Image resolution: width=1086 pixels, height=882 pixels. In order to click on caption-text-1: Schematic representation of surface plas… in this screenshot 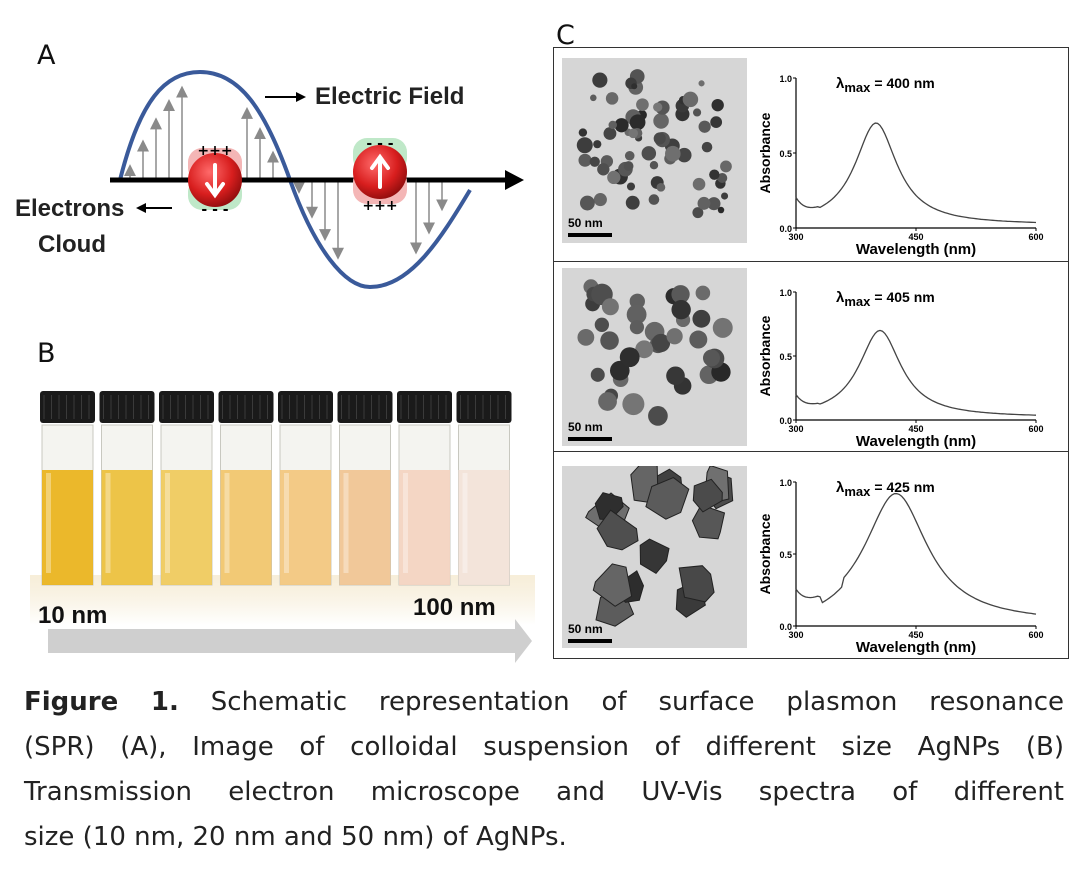, I will do `click(637, 702)`.